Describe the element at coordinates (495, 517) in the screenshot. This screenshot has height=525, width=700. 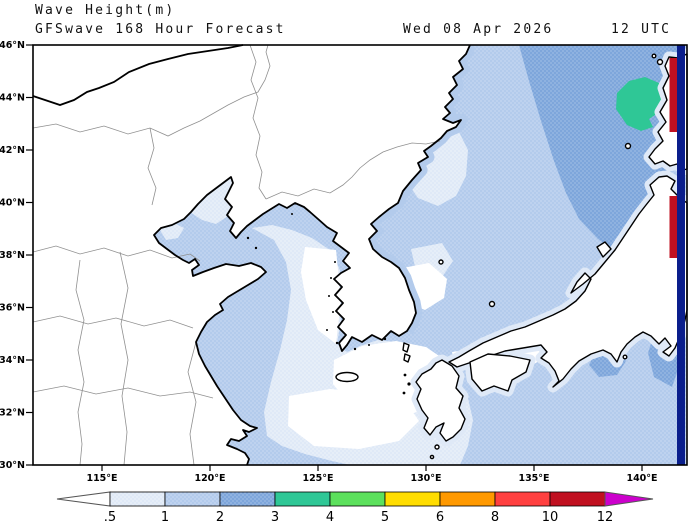
I see `colorbar-label: 8` at that location.